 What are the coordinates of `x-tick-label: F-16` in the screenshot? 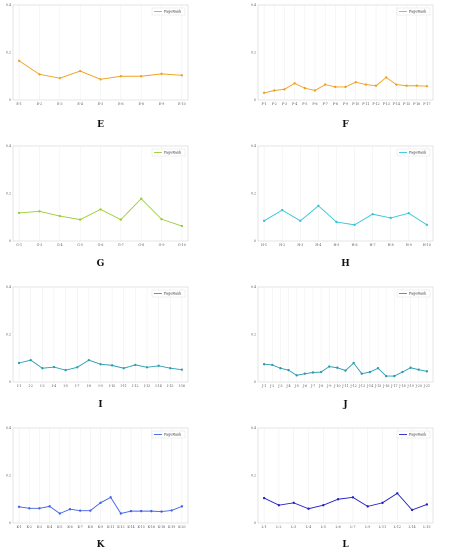 It's located at (416, 104).